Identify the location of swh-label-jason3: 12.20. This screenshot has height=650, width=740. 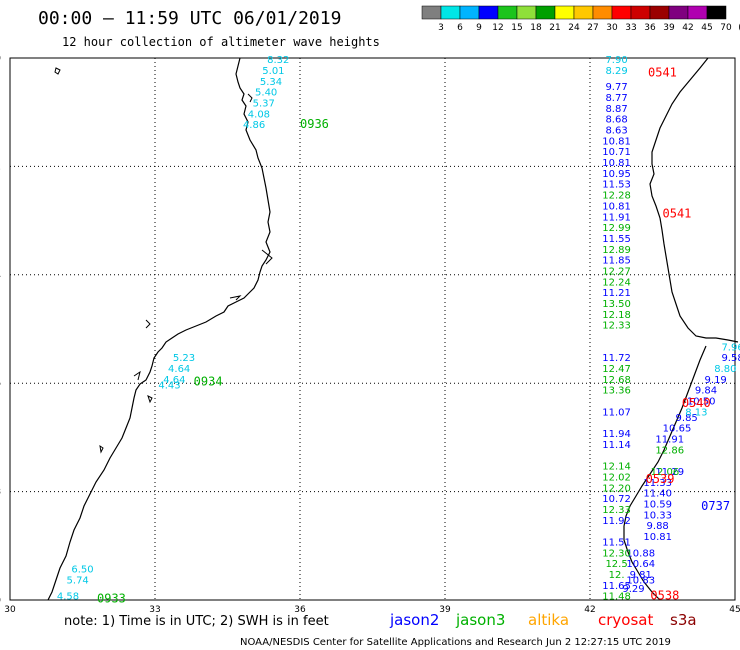
(616, 488).